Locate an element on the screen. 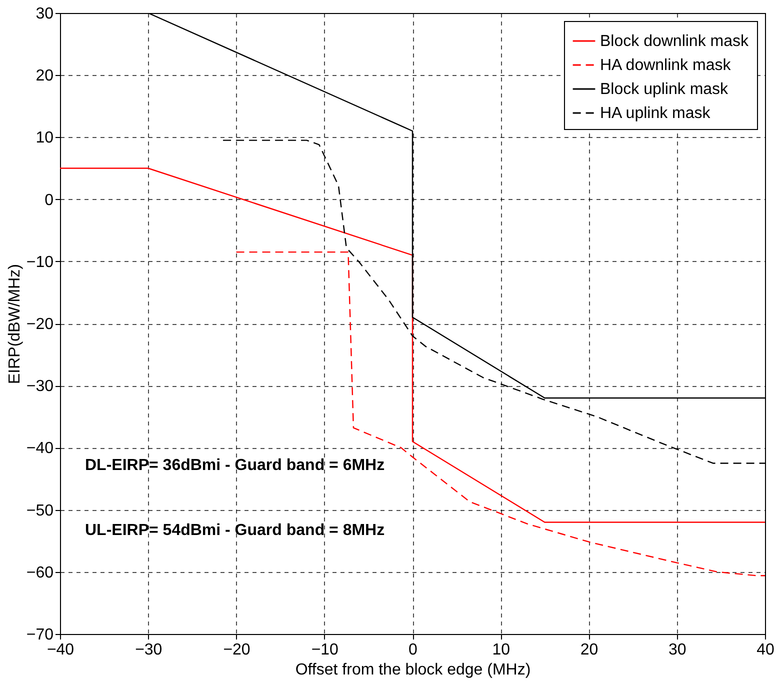 The width and height of the screenshot is (779, 682). y-tick-label: 20 is located at coordinates (45, 76).